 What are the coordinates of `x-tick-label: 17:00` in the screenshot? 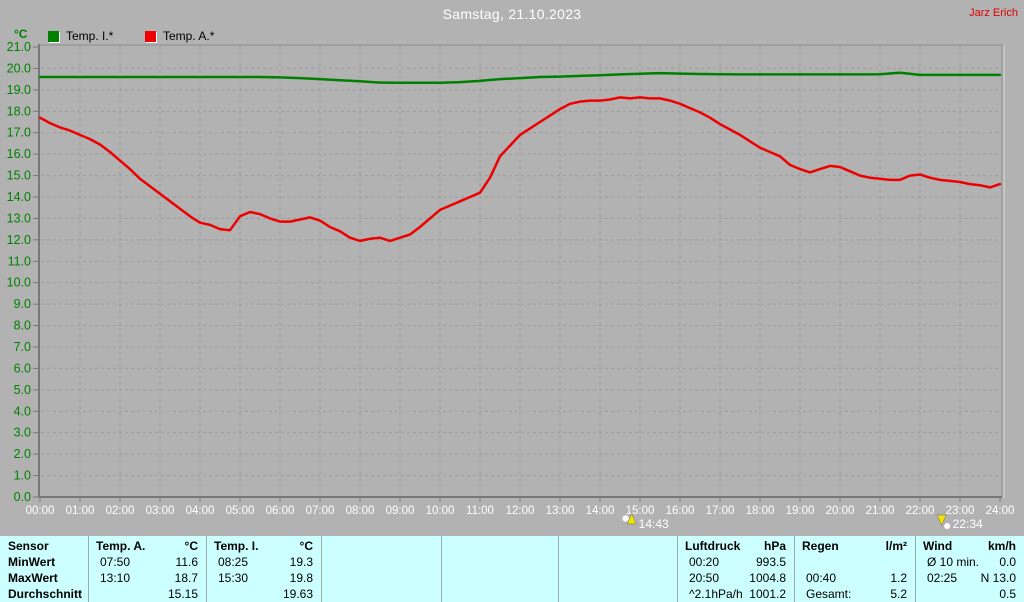 It's located at (720, 511).